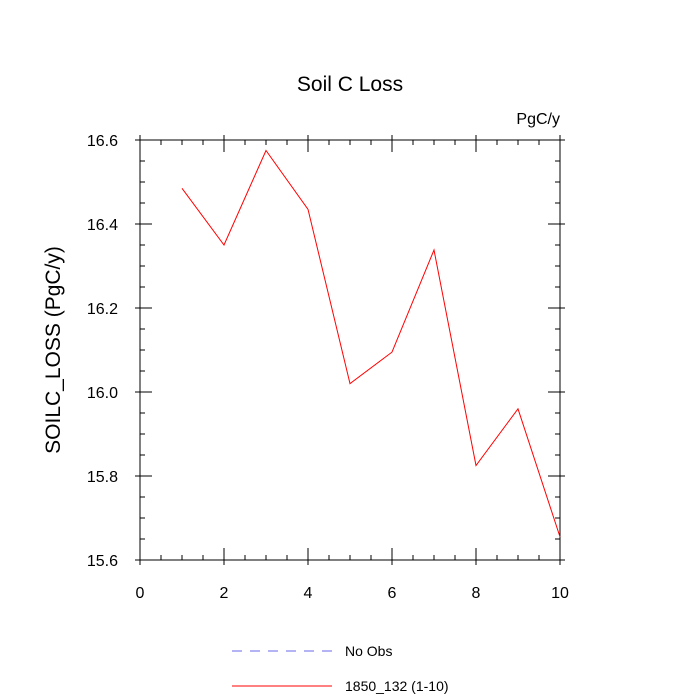 The width and height of the screenshot is (700, 700). Describe the element at coordinates (392, 593) in the screenshot. I see `x-tick-label: 6` at that location.